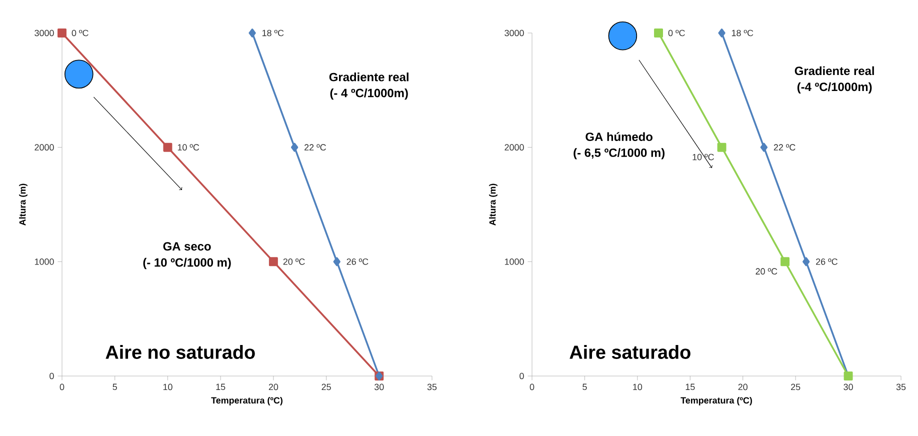 This screenshot has width=918, height=436. What do you see at coordinates (180, 352) in the screenshot?
I see `annotation: Aire no saturado` at bounding box center [180, 352].